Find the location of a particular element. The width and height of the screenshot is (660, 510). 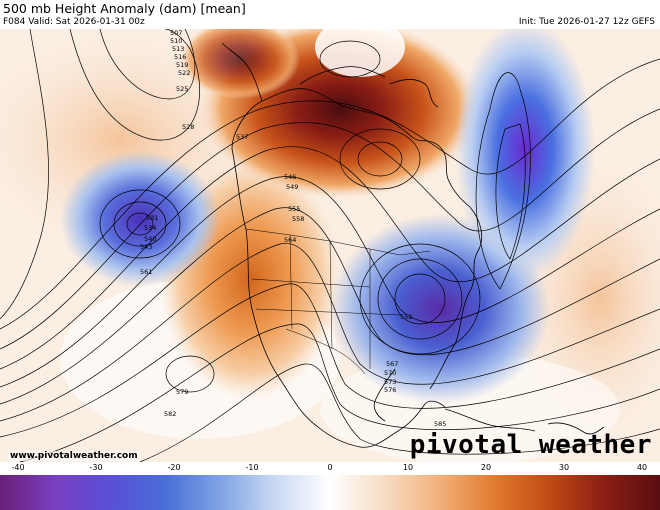

contour-label: 537 is located at coordinates (242, 137).